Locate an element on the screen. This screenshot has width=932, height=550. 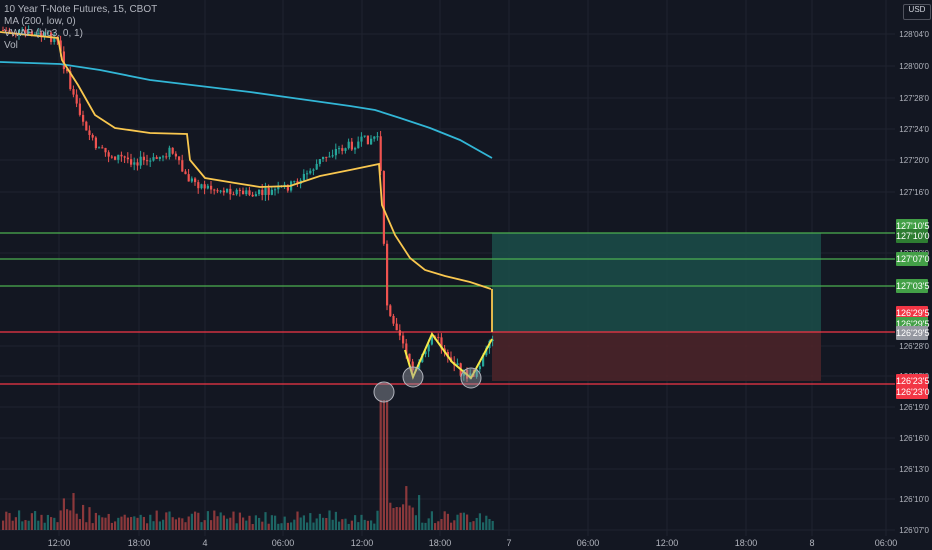
legend-ma: MA (200, low, 0) is located at coordinates (40, 21).